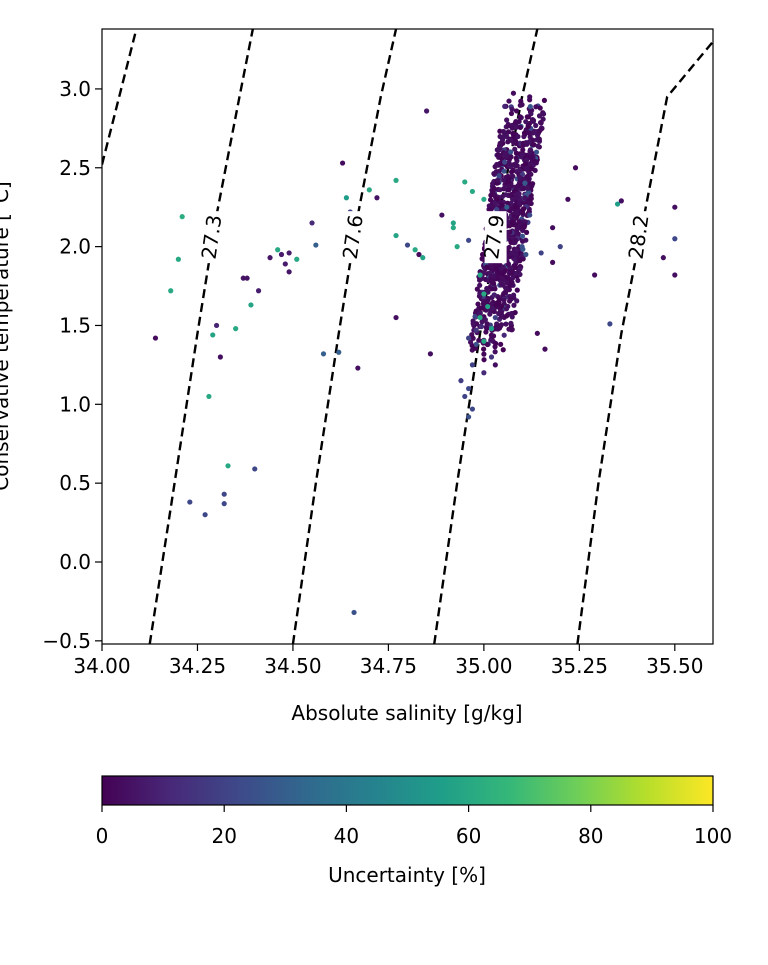 The image size is (768, 965). I want to click on x-axis: 34.00 34.25 34.50 34.75 35.00 35.25 35.50, so click(388, 661).